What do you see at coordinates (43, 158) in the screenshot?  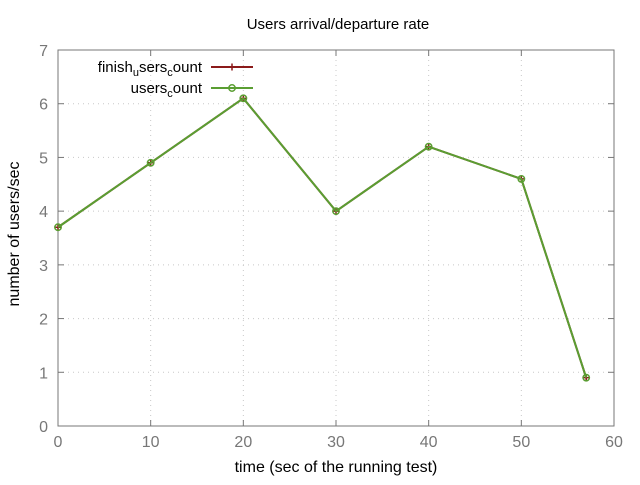 I see `y-tick-label: 5` at bounding box center [43, 158].